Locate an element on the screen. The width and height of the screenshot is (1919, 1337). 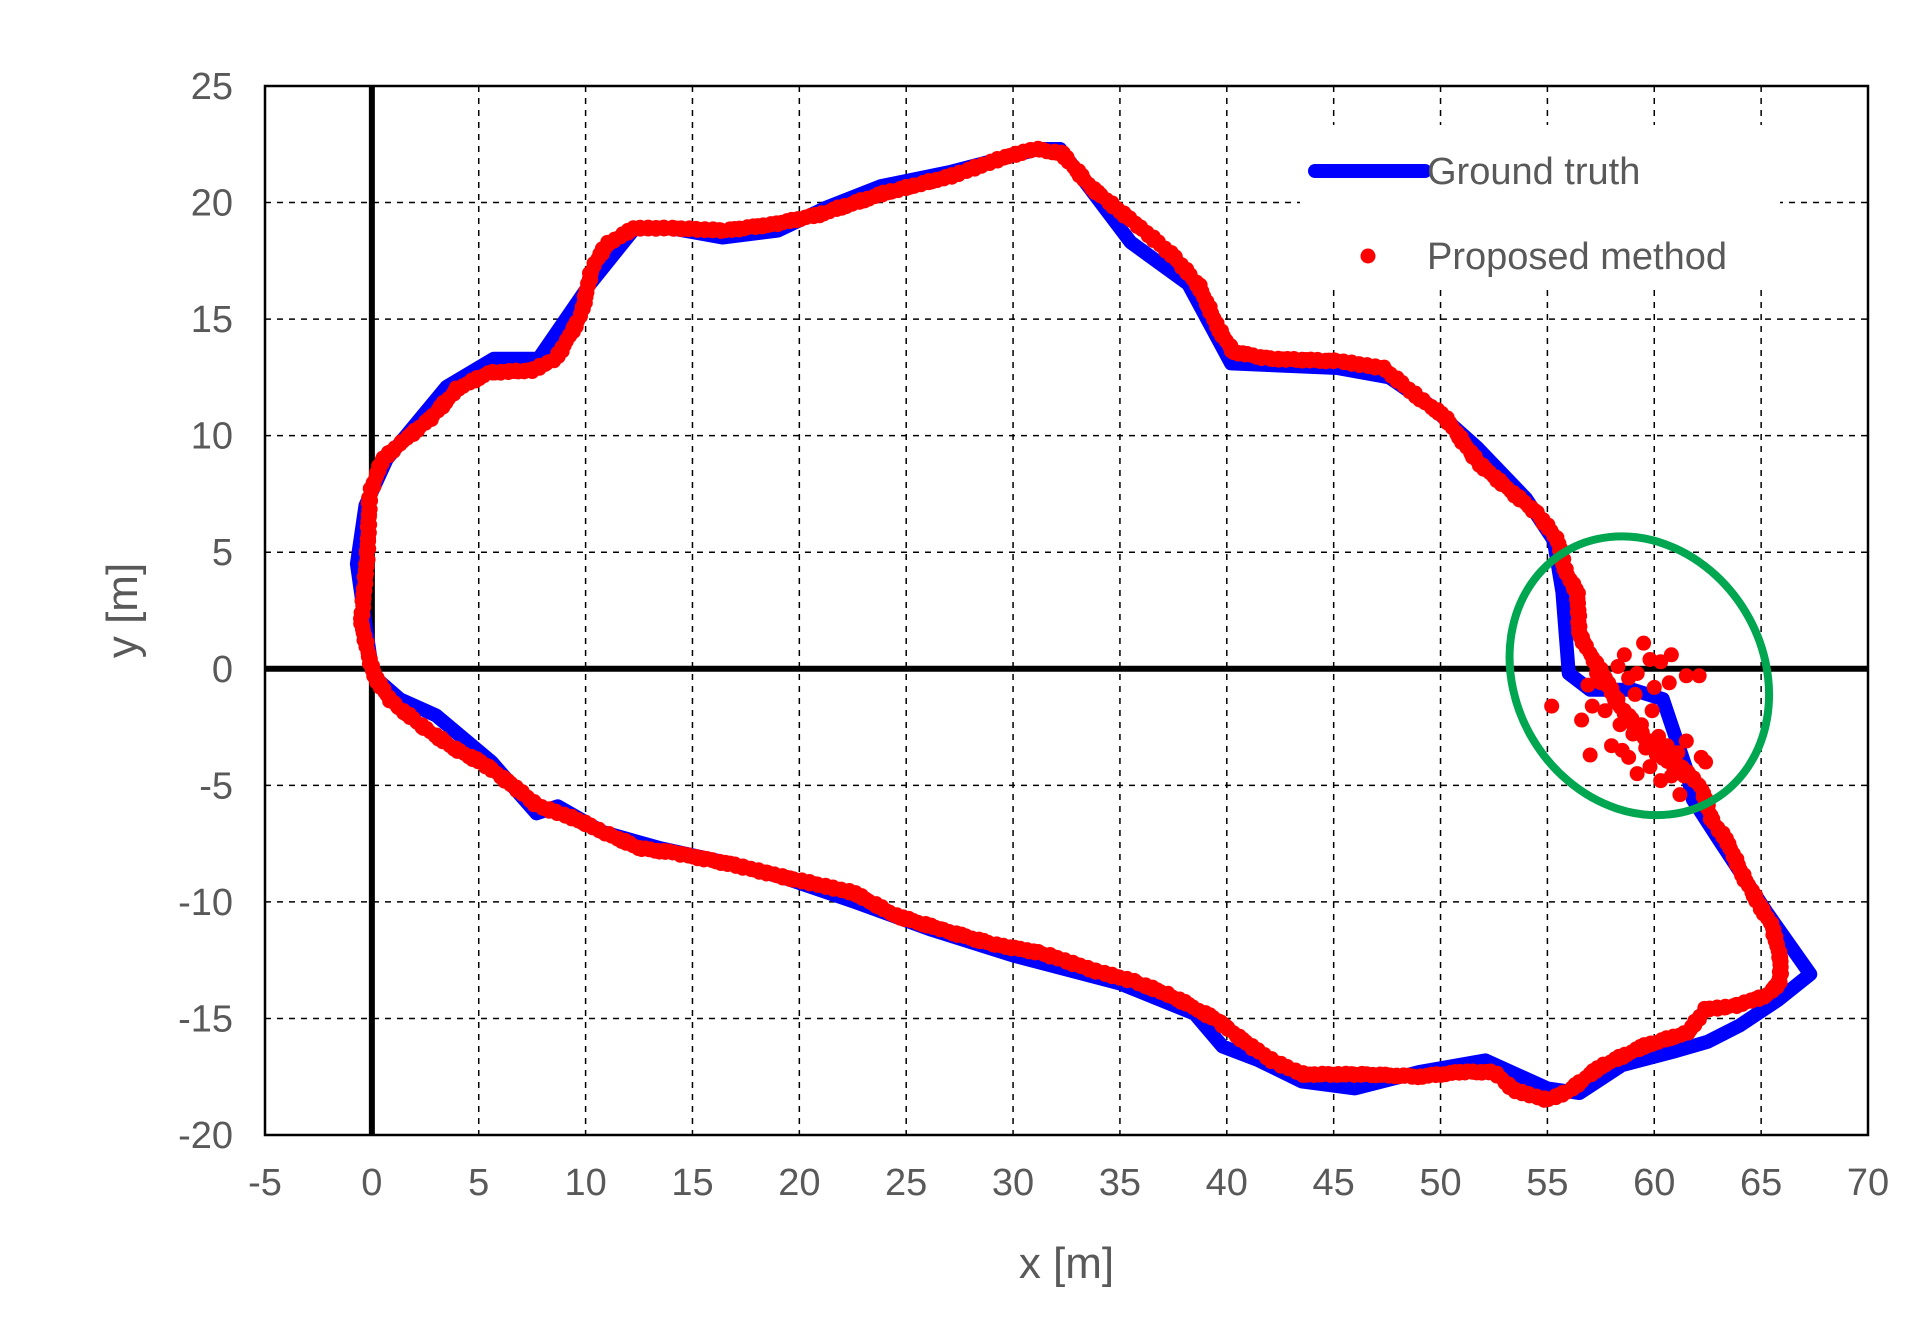
annotation-layer is located at coordinates (1639, 676).